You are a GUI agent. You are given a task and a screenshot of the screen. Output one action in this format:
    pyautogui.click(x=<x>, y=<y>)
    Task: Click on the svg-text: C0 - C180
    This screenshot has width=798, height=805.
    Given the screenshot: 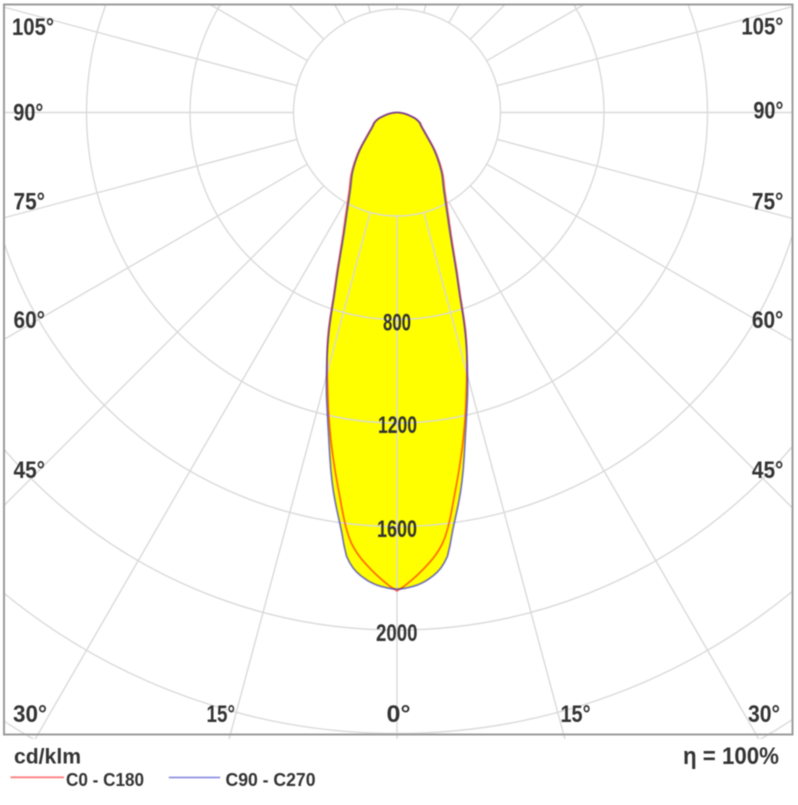 What is the action you would take?
    pyautogui.click(x=105, y=779)
    